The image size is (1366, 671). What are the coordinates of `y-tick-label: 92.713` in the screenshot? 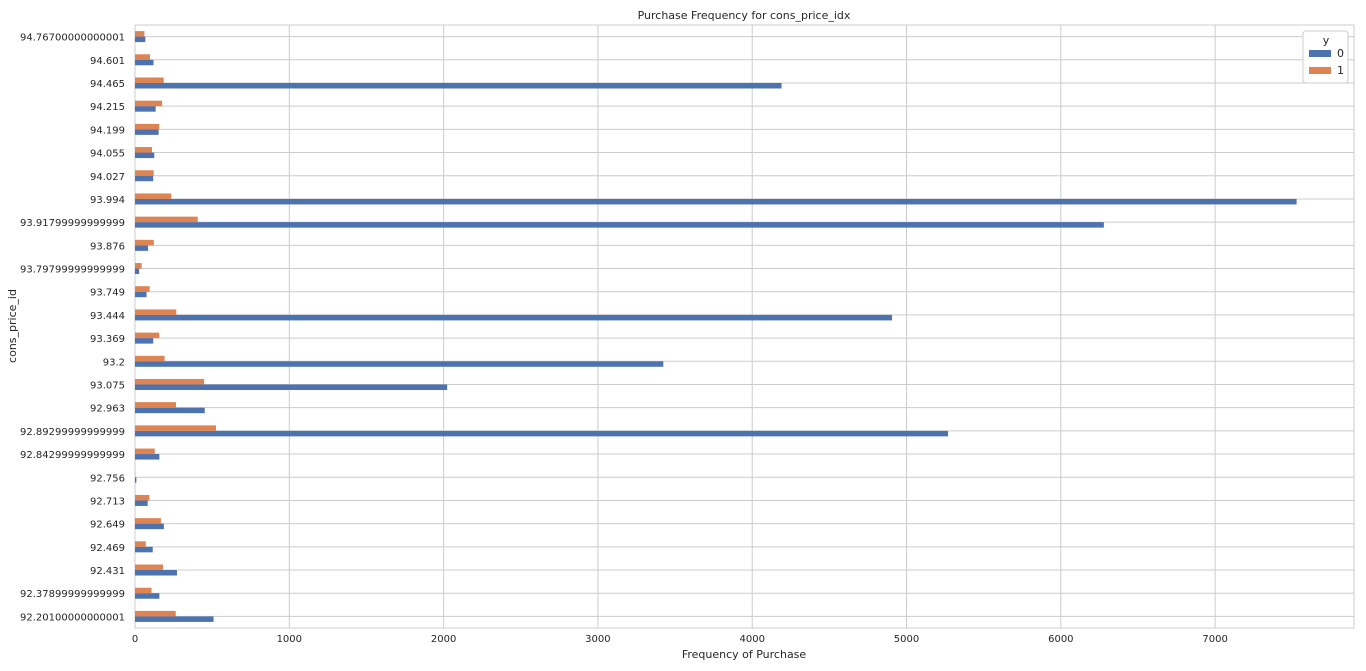 It's located at (107, 501).